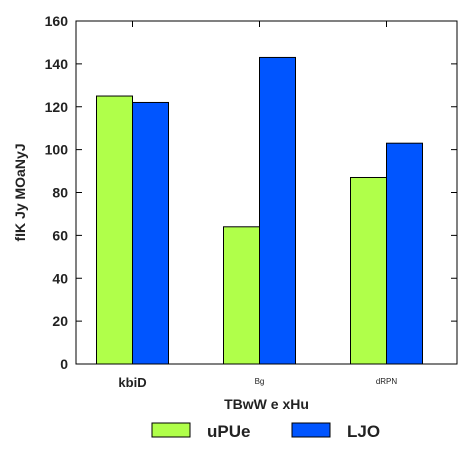 This screenshot has height=474, width=474. What do you see at coordinates (57, 107) in the screenshot?
I see `y-tick-label: 120` at bounding box center [57, 107].